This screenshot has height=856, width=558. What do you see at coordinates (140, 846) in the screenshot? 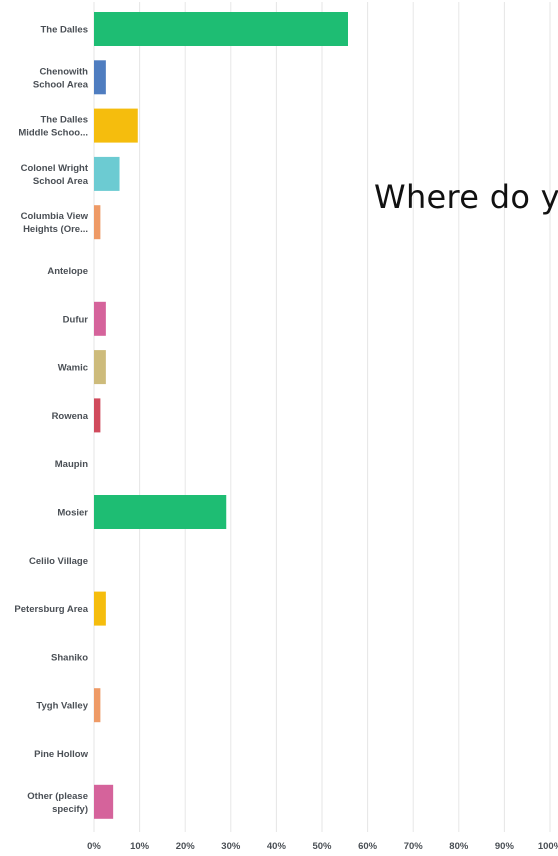
I see `x-tick-label: 10%` at bounding box center [140, 846].